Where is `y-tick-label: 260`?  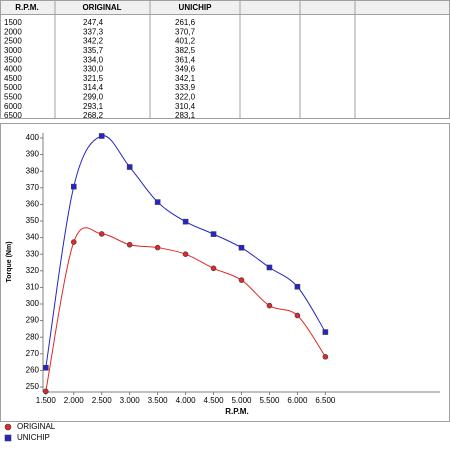 y-tick-label: 260 is located at coordinates (33, 370).